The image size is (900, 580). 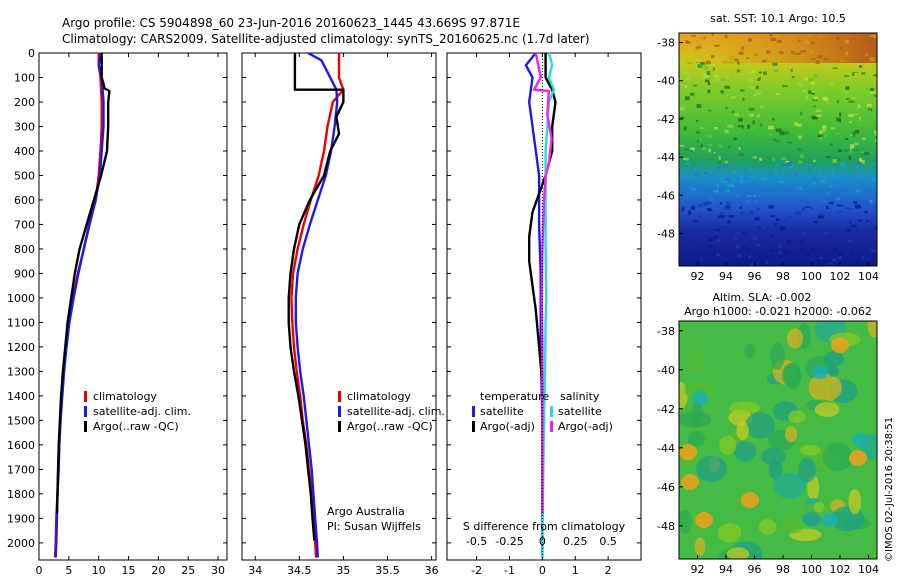 I want to click on sla-title: Altim. SLA: -0.002, so click(x=761, y=297).